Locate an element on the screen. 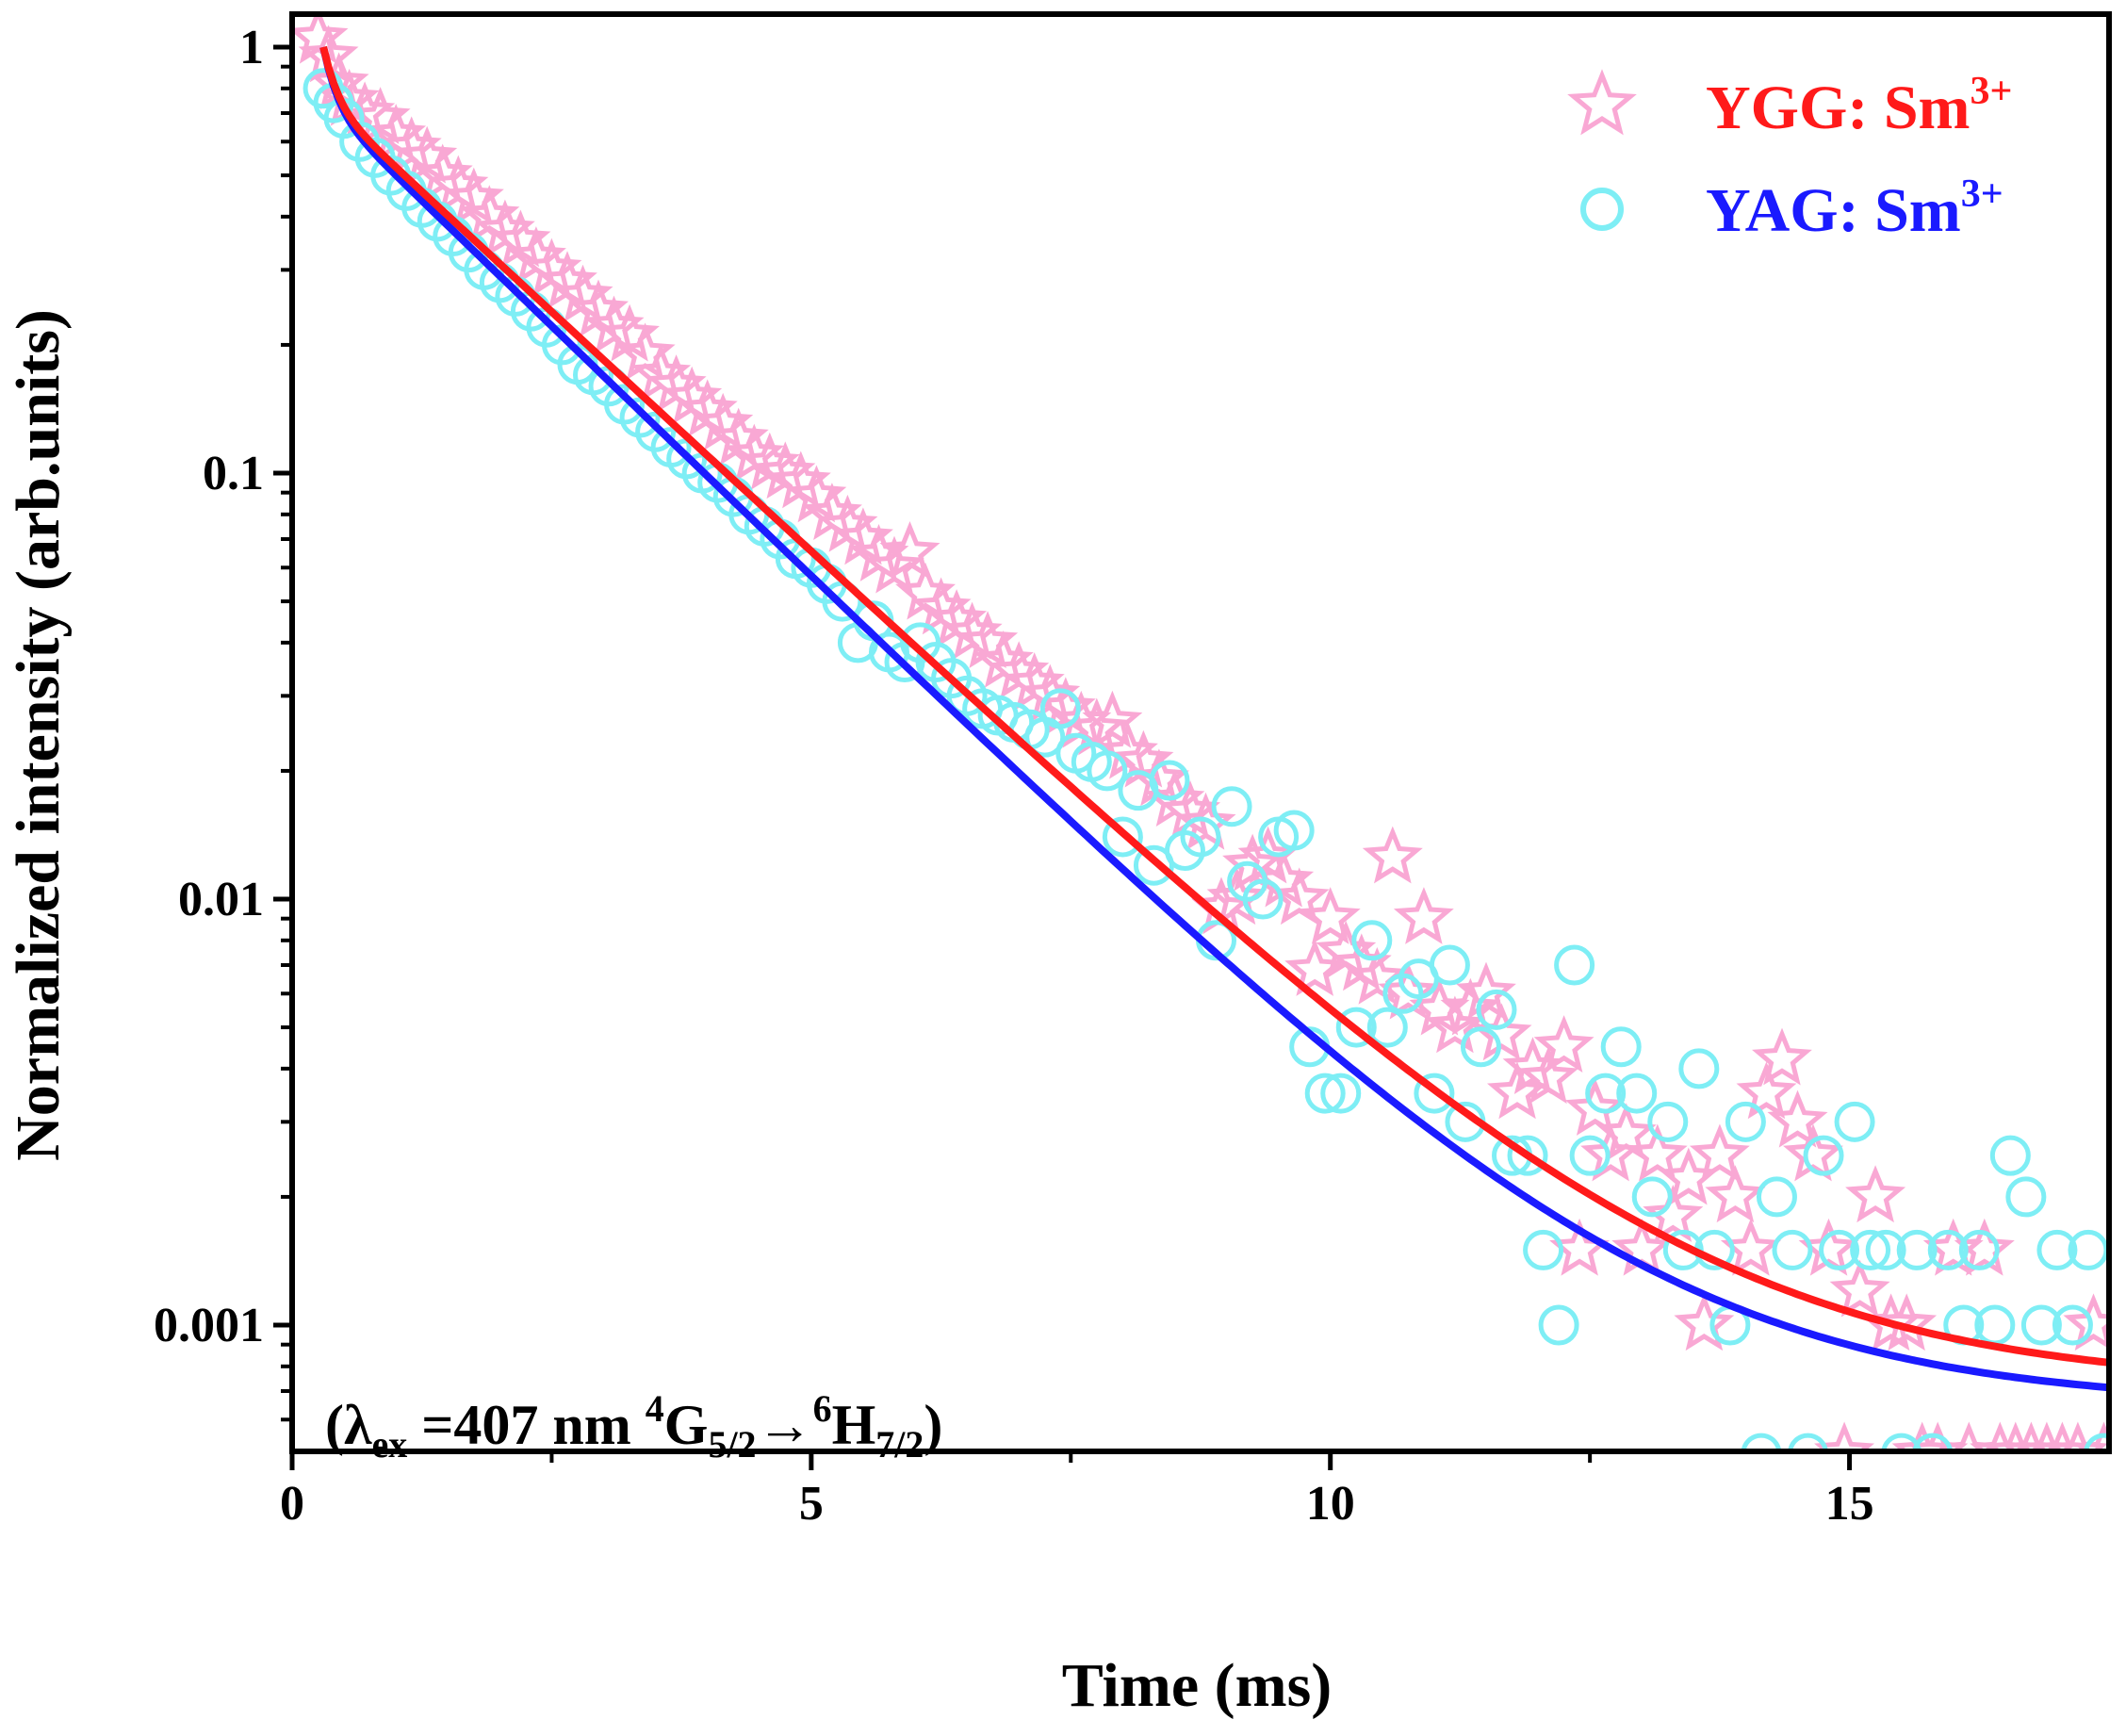 The width and height of the screenshot is (2126, 1736). annot-close: ) is located at coordinates (933, 1425).